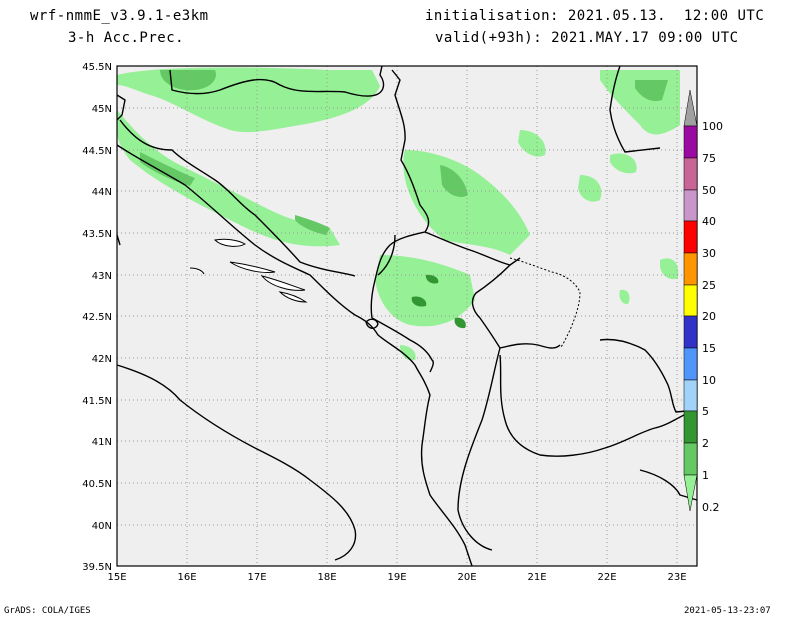 The width and height of the screenshot is (800, 618). Describe the element at coordinates (248, 270) in the screenshot. I see `islands` at that location.